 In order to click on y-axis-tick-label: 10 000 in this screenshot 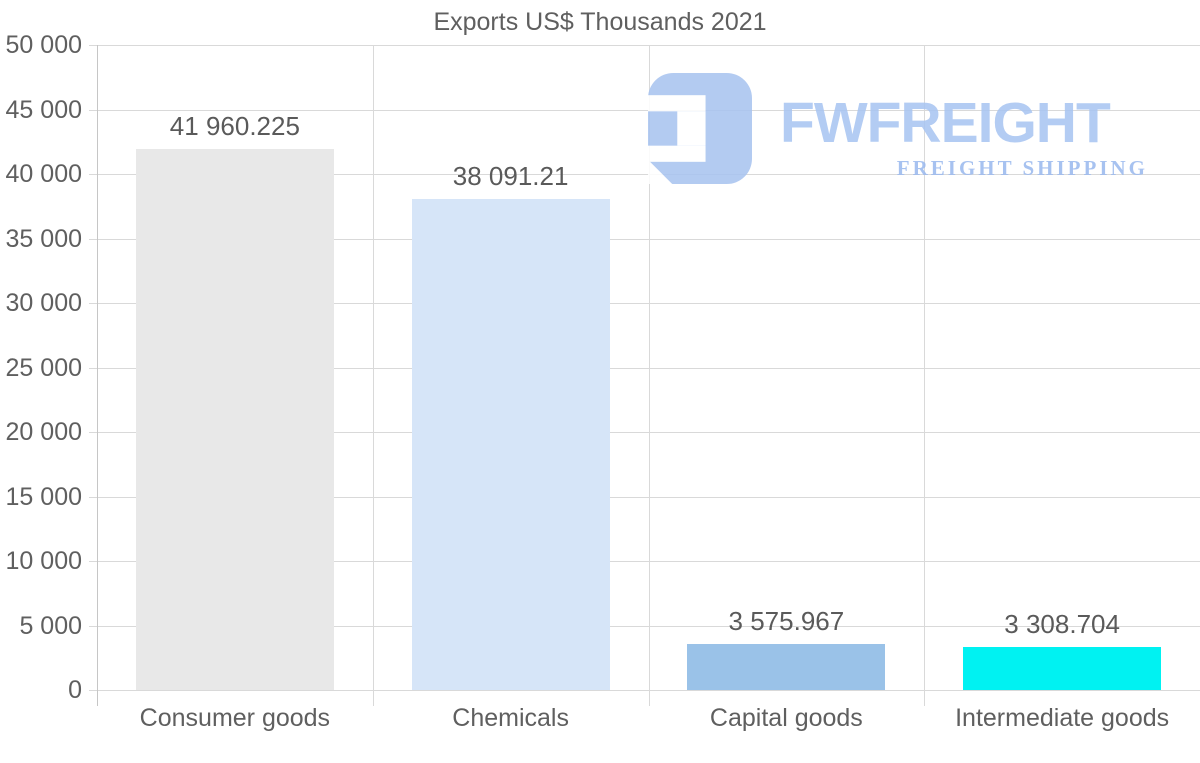, I will do `click(43, 561)`.